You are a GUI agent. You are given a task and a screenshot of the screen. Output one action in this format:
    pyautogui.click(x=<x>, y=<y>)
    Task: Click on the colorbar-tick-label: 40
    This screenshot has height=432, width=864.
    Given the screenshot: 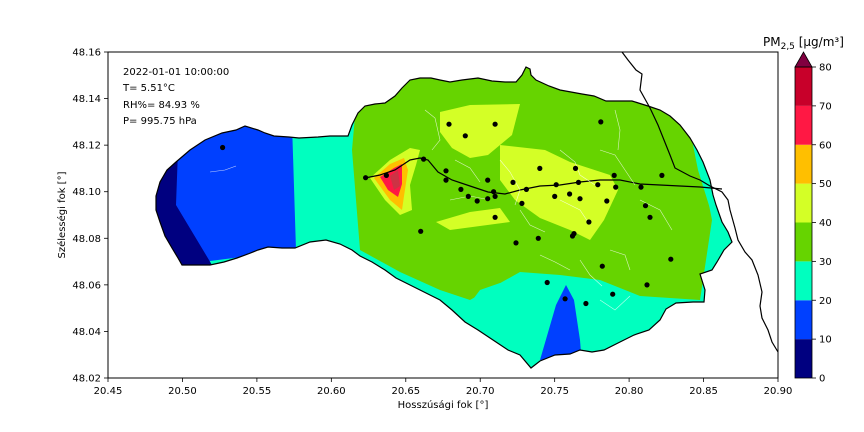 What is the action you would take?
    pyautogui.click(x=825, y=223)
    